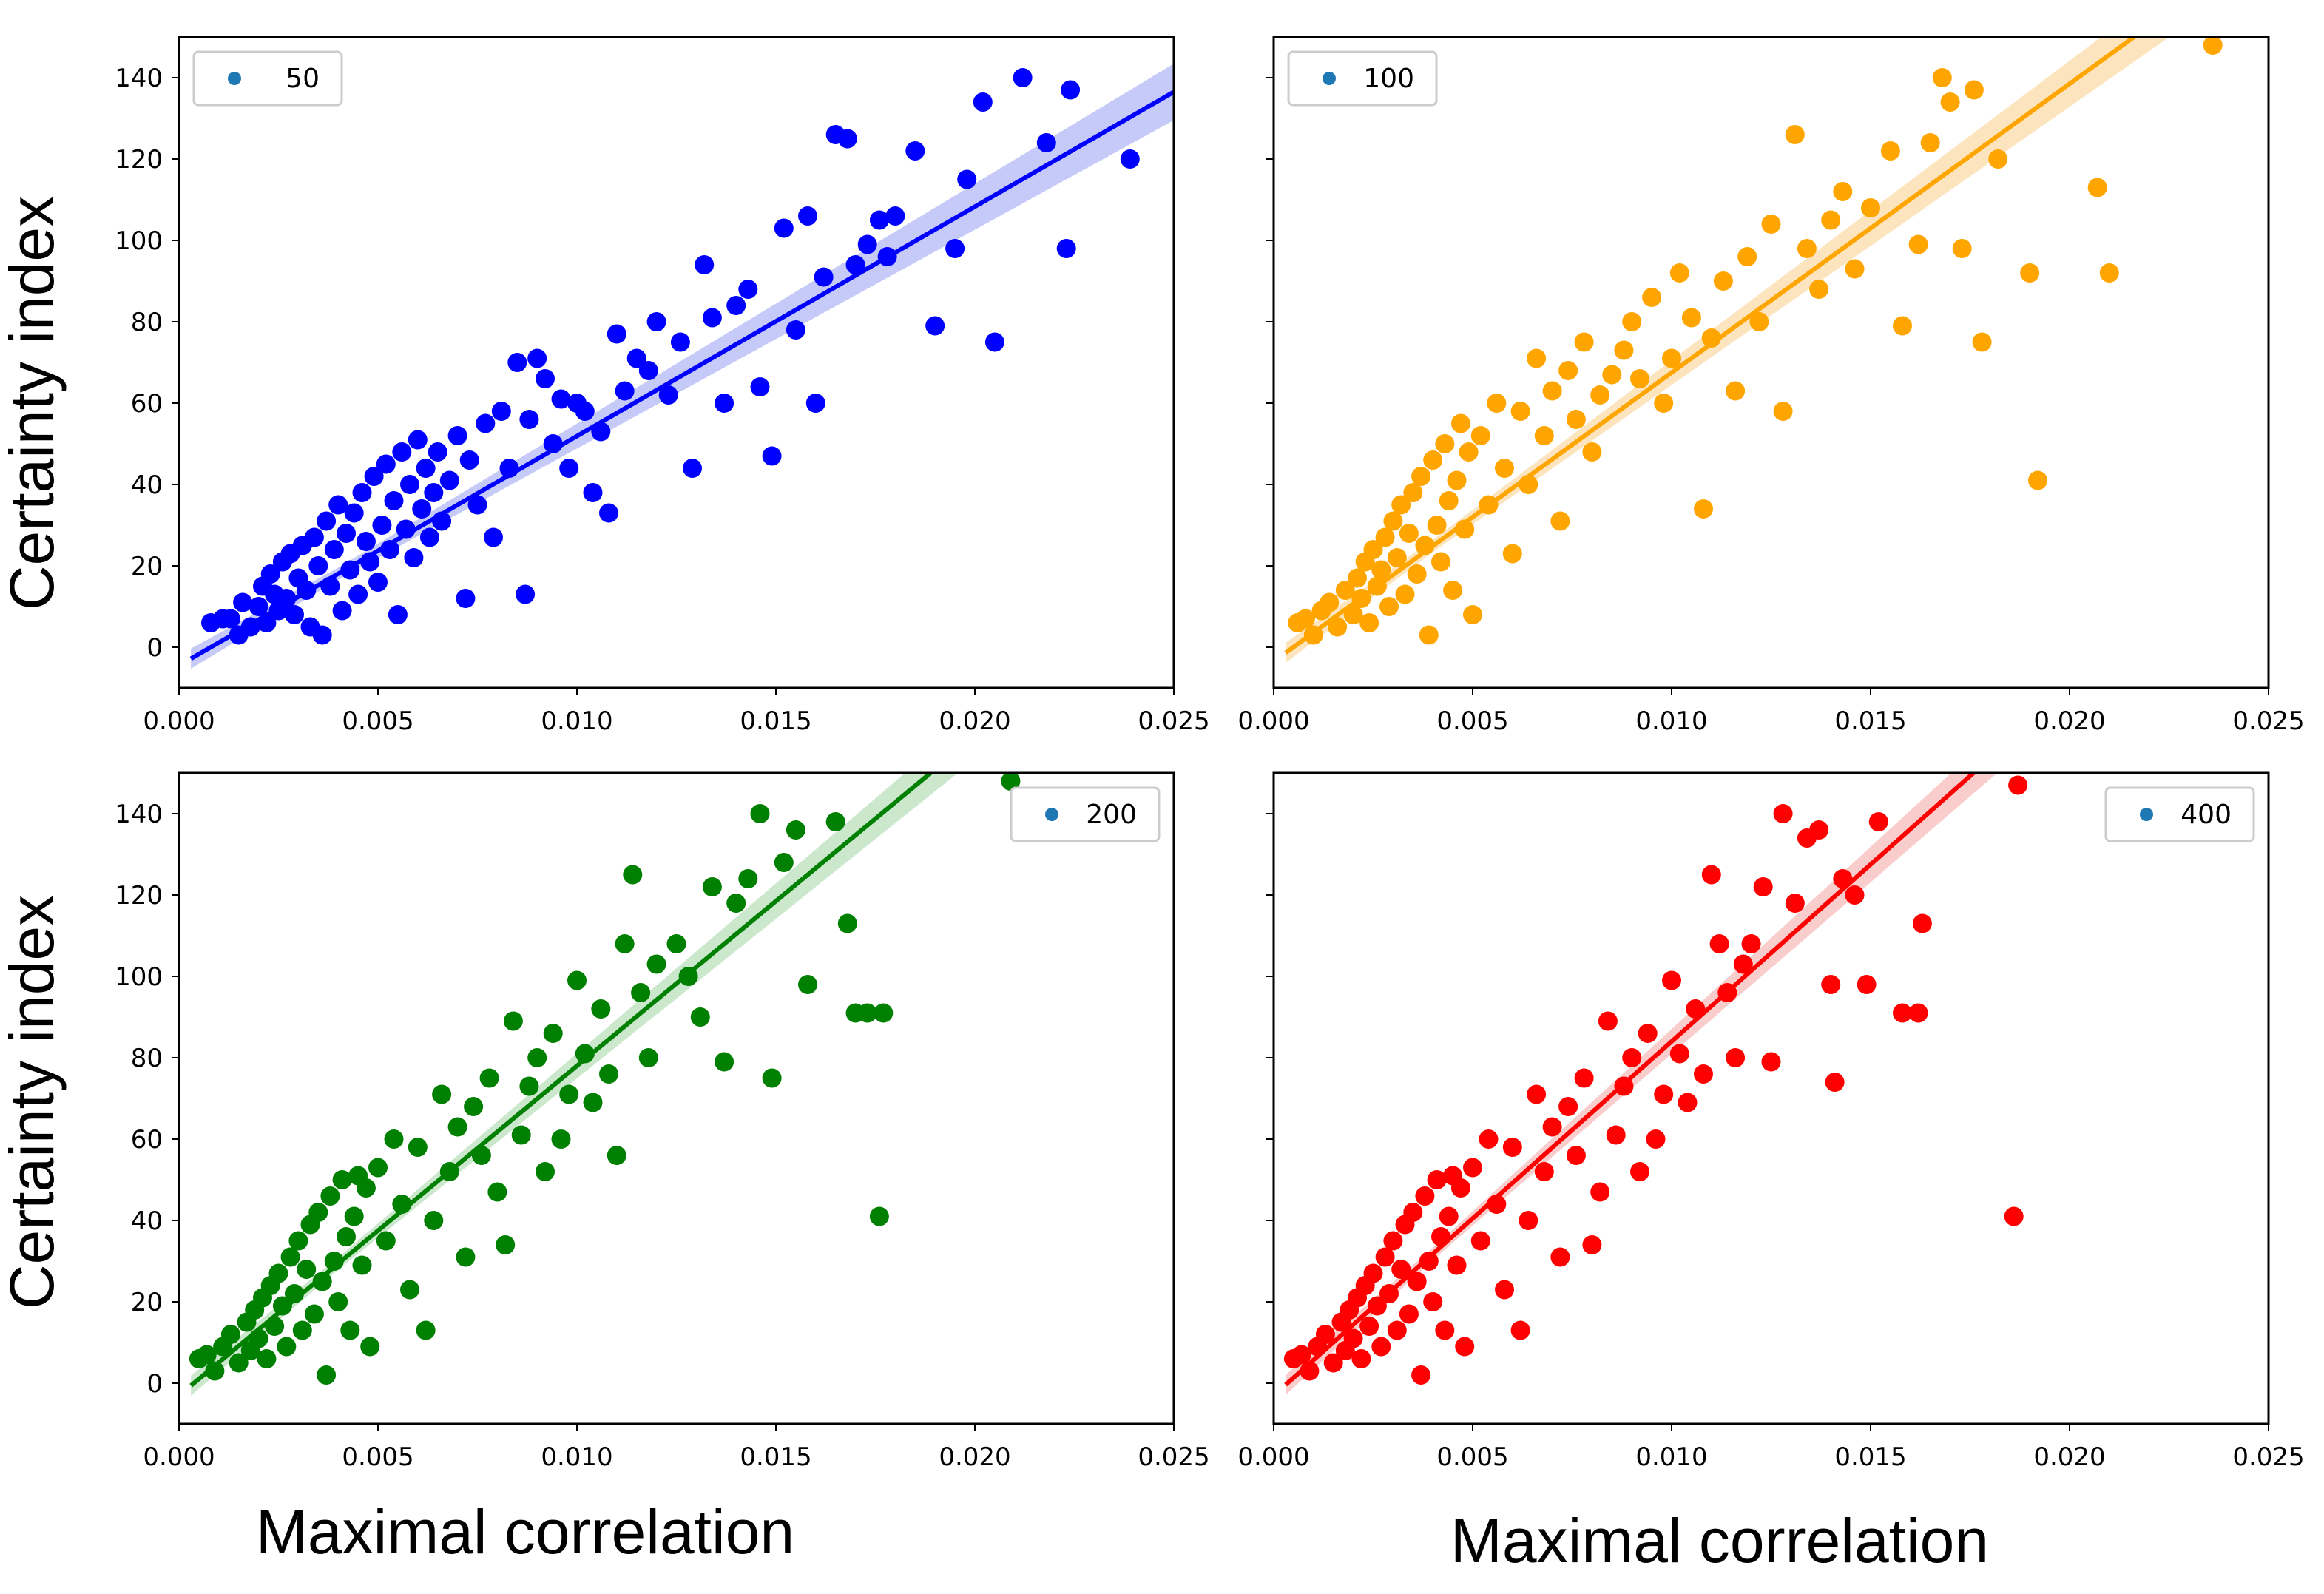 This screenshot has height=1594, width=2324. I want to click on x-tick-label: 0.000, so click(1273, 1457).